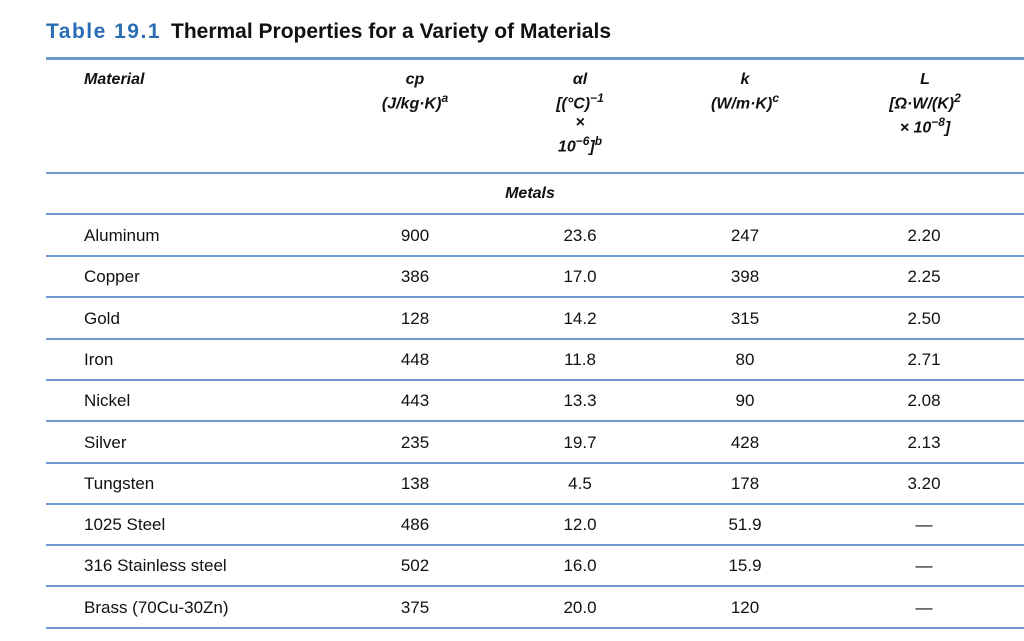  What do you see at coordinates (103, 31) in the screenshot?
I see `table-number: Table 19.1` at bounding box center [103, 31].